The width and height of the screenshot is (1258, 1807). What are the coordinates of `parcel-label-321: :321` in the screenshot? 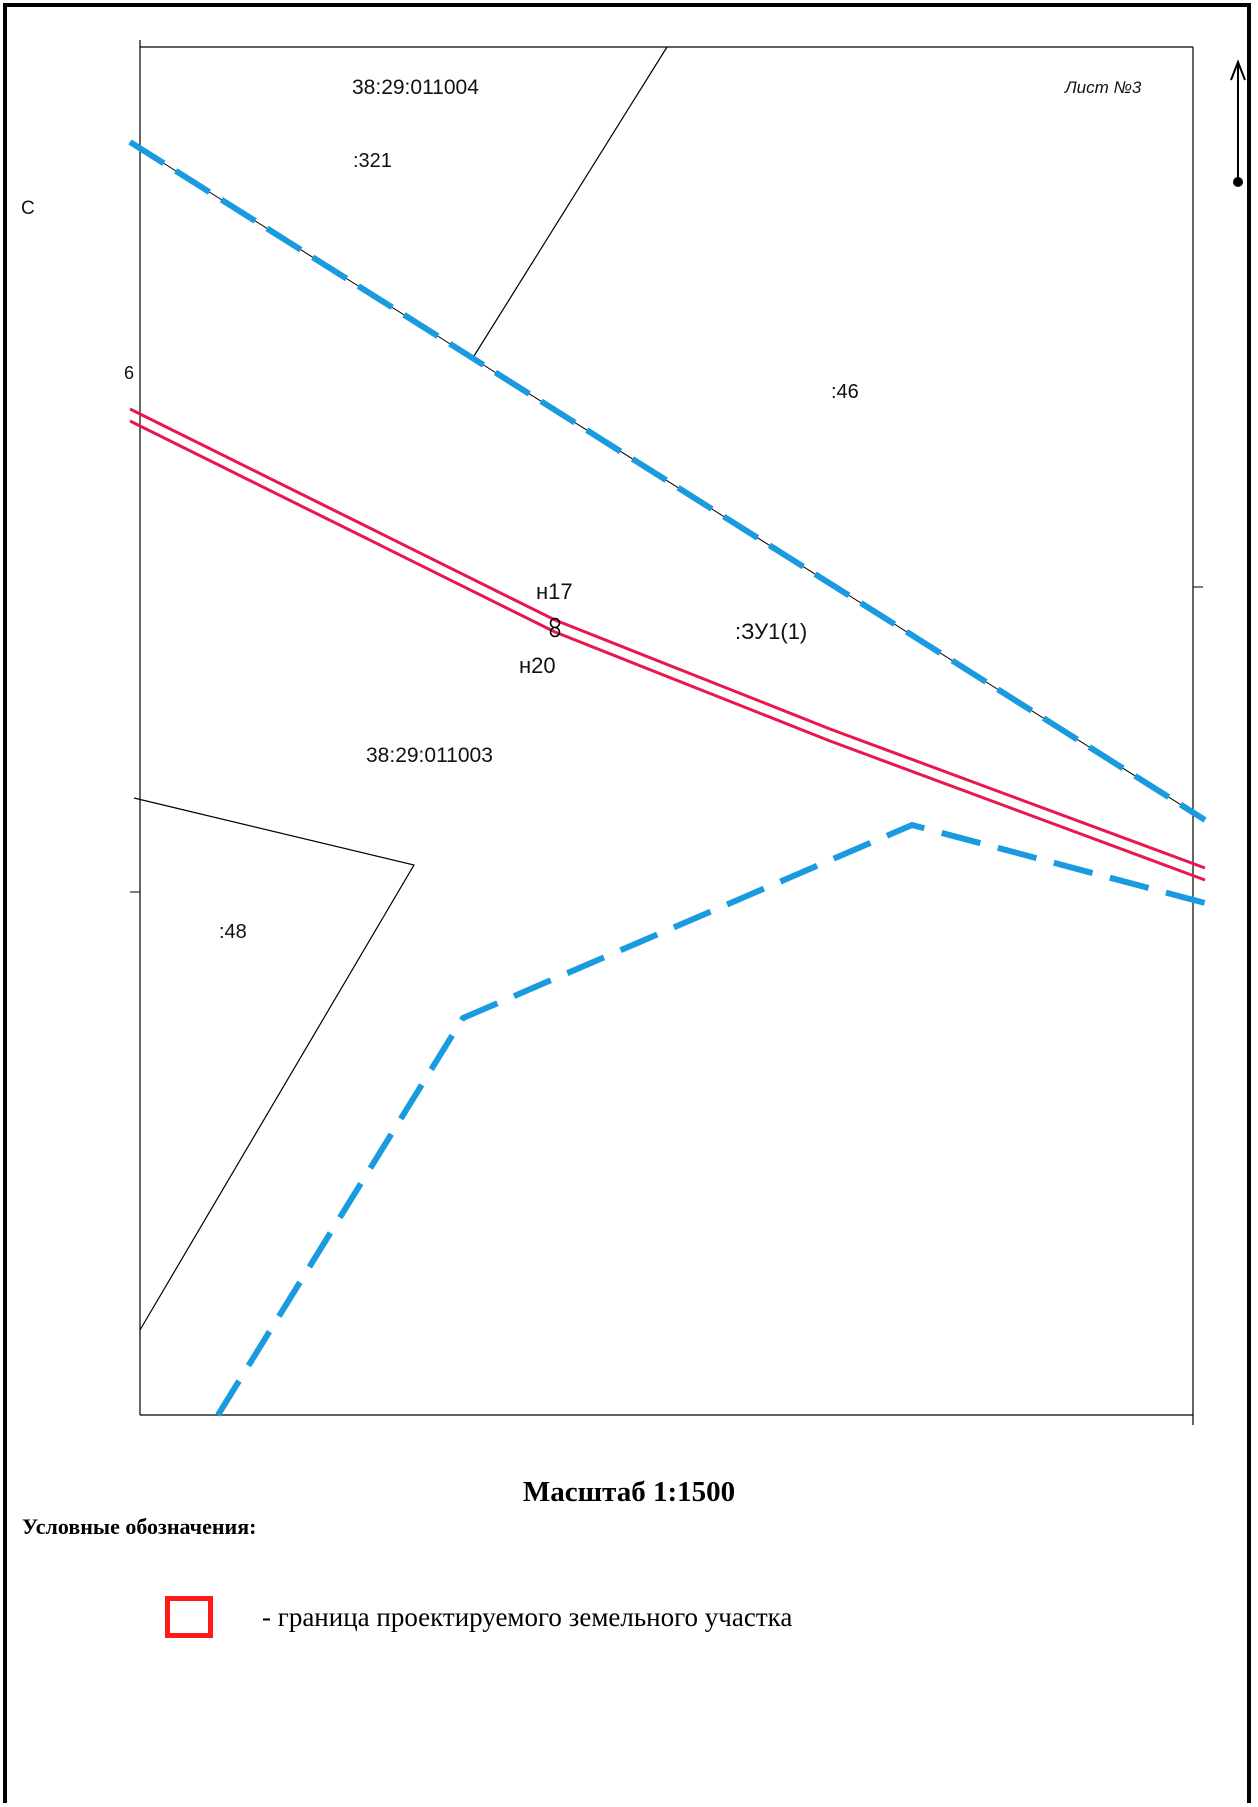 It's located at (372, 161).